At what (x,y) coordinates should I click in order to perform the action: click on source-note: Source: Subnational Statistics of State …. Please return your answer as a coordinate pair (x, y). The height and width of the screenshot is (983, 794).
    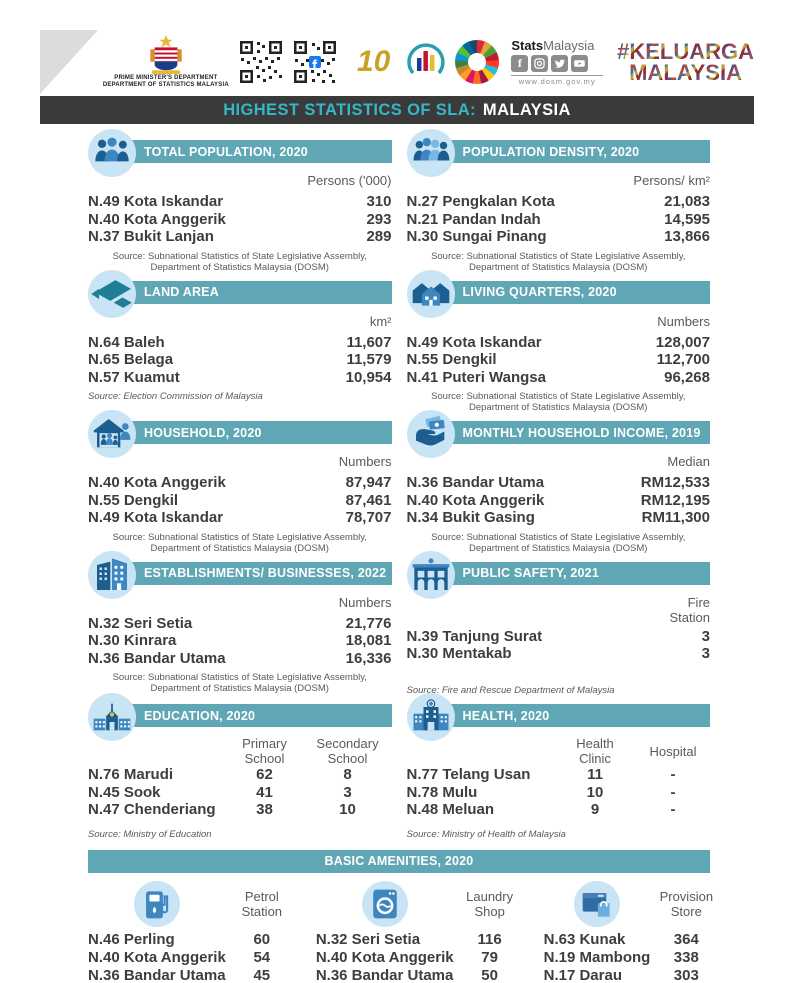
    Looking at the image, I should click on (558, 261).